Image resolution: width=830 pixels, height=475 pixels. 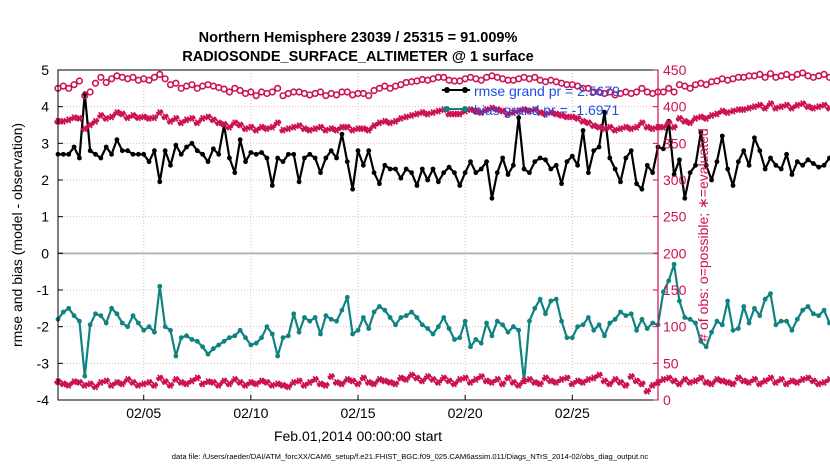 What do you see at coordinates (43, 290) in the screenshot?
I see `y-tick-label-left: -1` at bounding box center [43, 290].